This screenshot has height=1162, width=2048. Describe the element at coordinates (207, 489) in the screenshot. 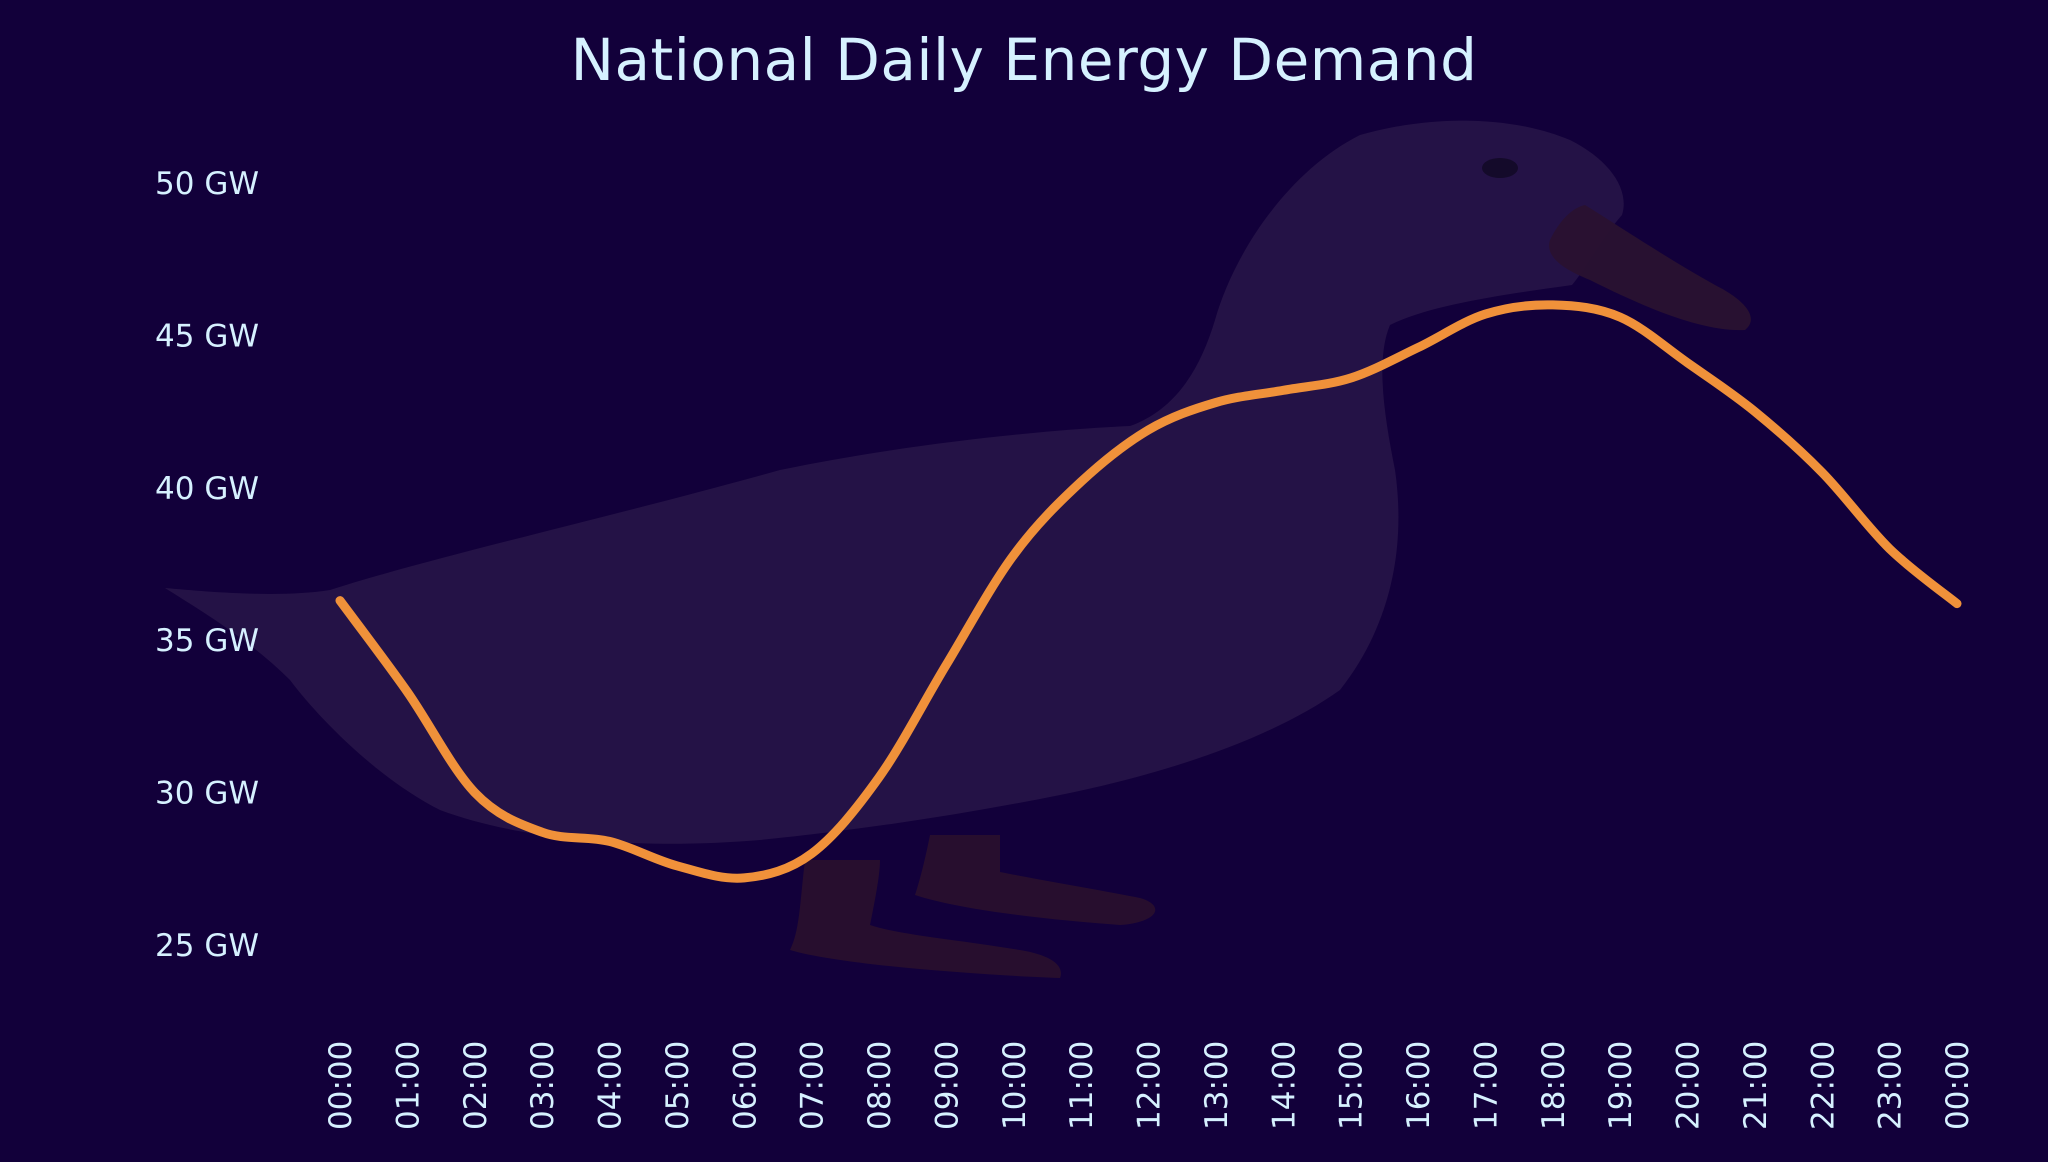

I see `y-tick-label: 40 GW` at that location.